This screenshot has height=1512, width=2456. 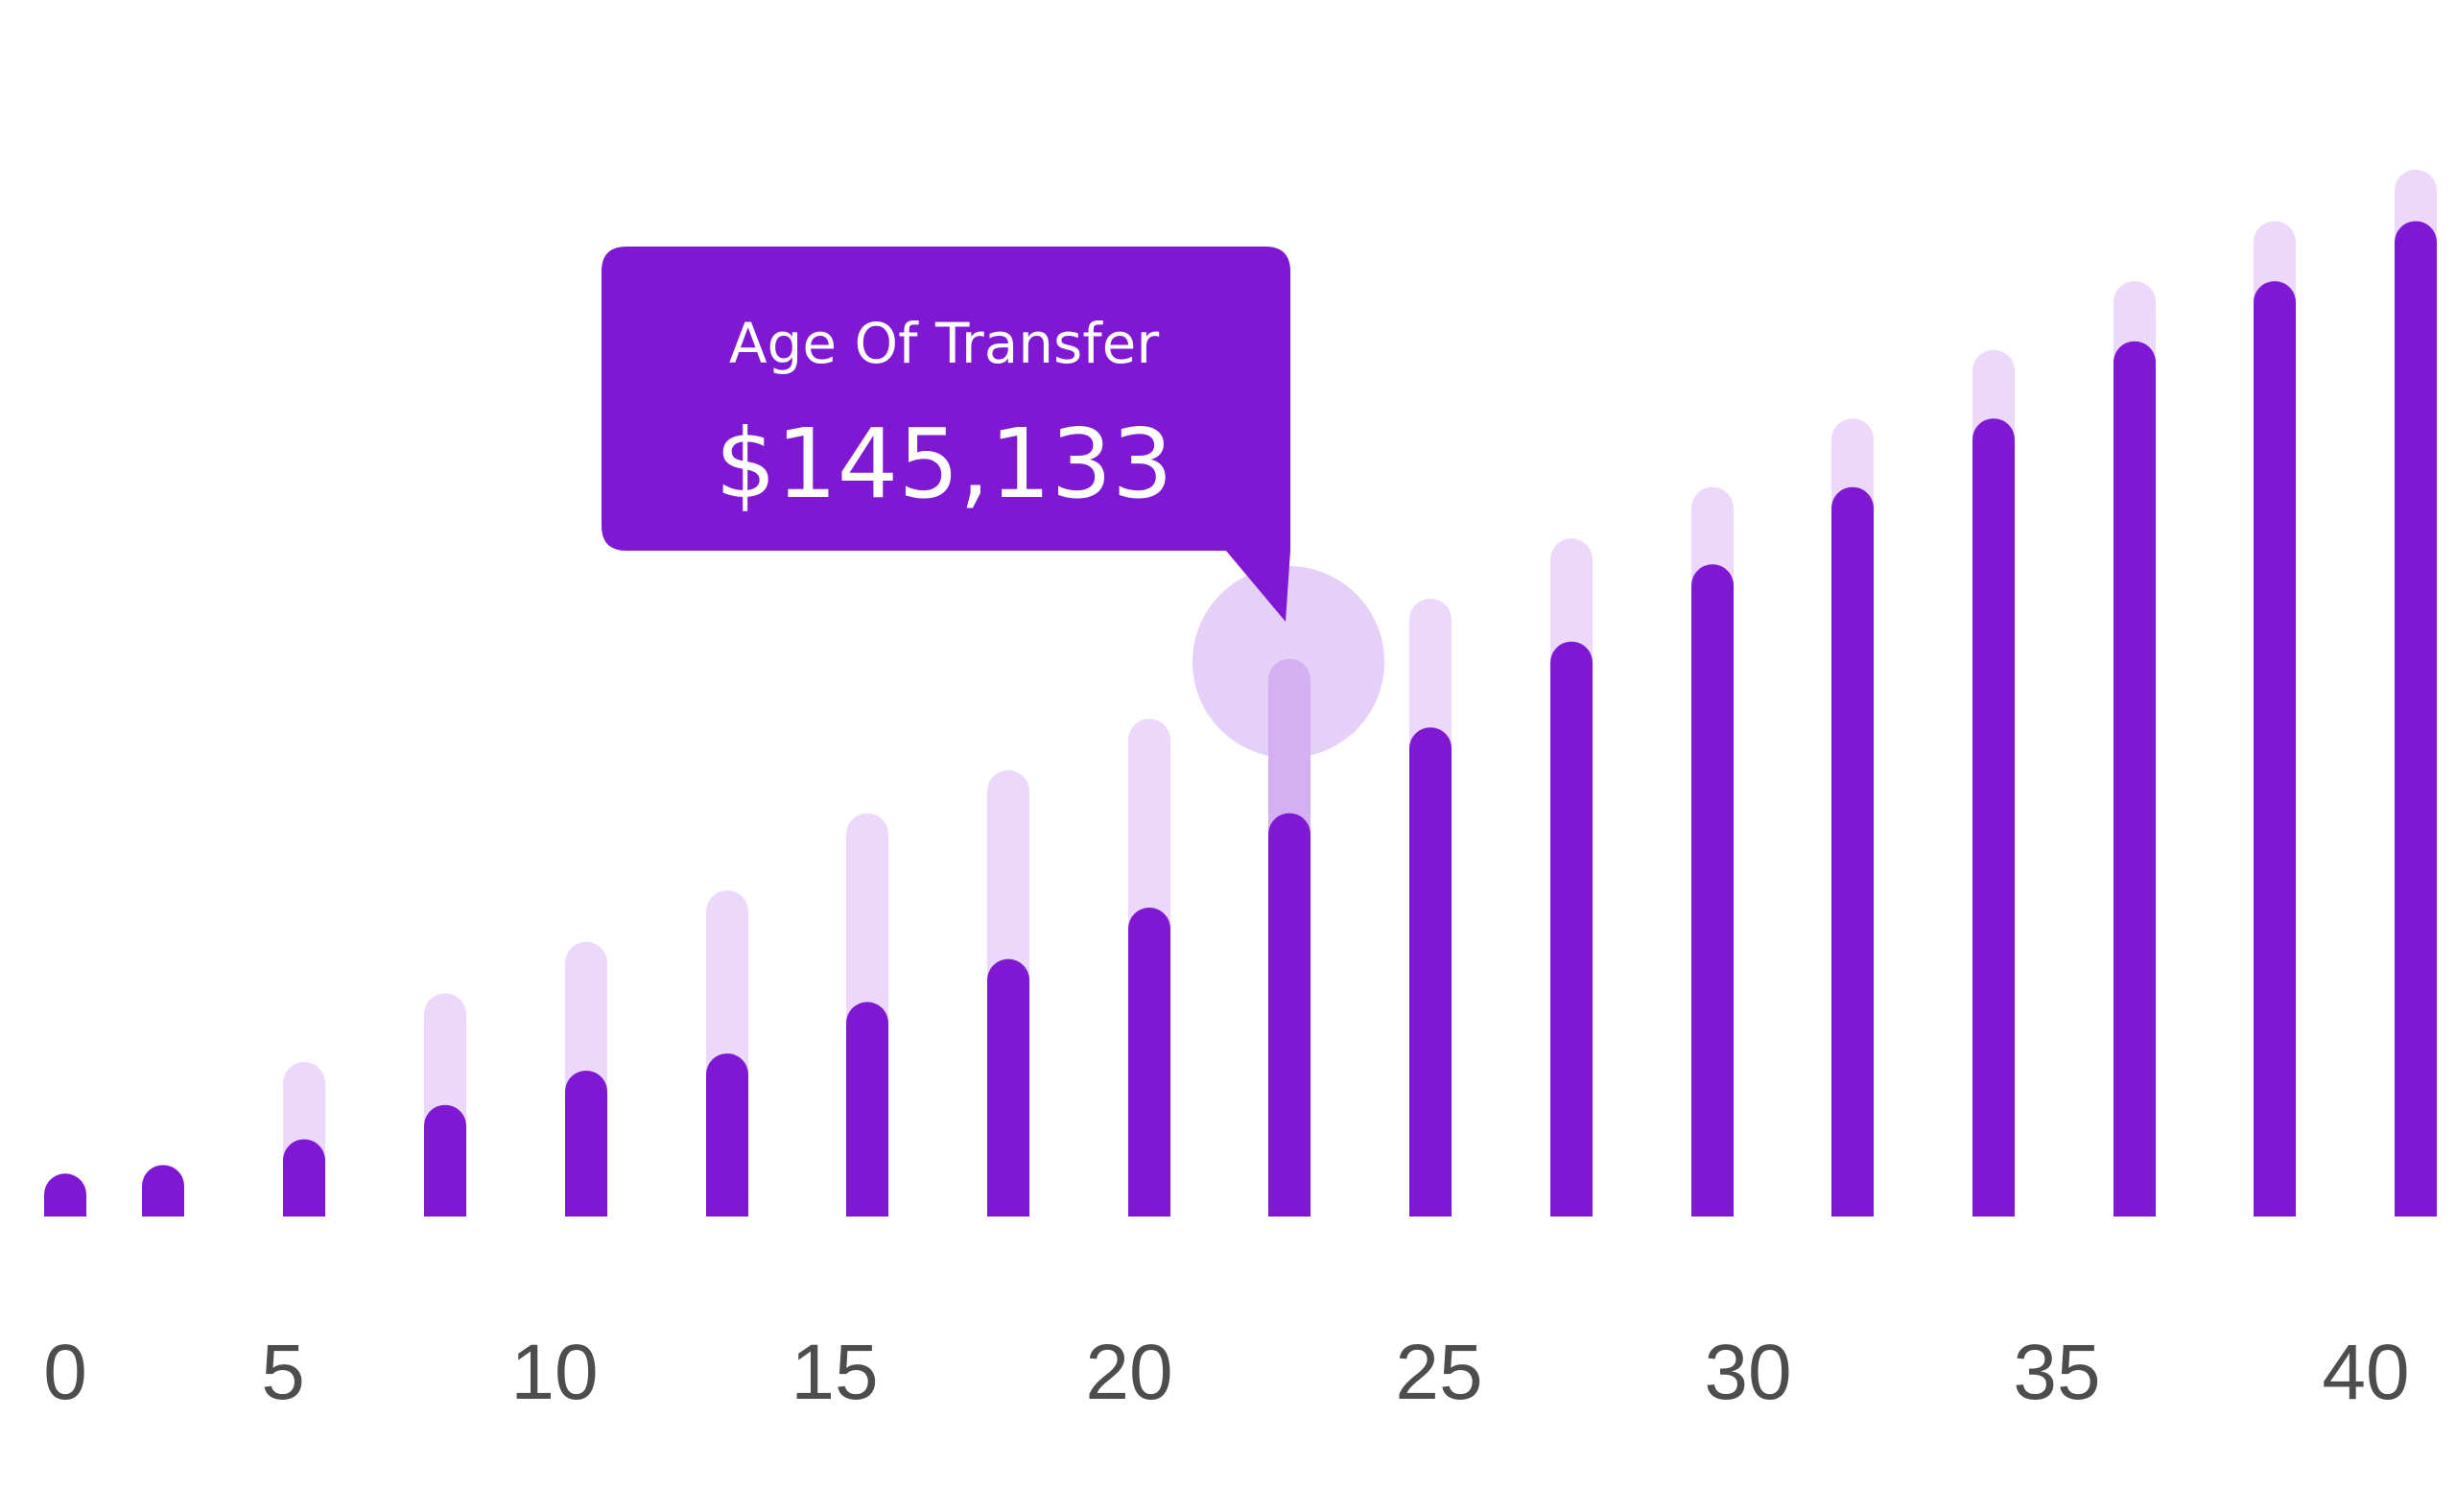 What do you see at coordinates (1438, 1372) in the screenshot?
I see `x-tick-label: 25` at bounding box center [1438, 1372].